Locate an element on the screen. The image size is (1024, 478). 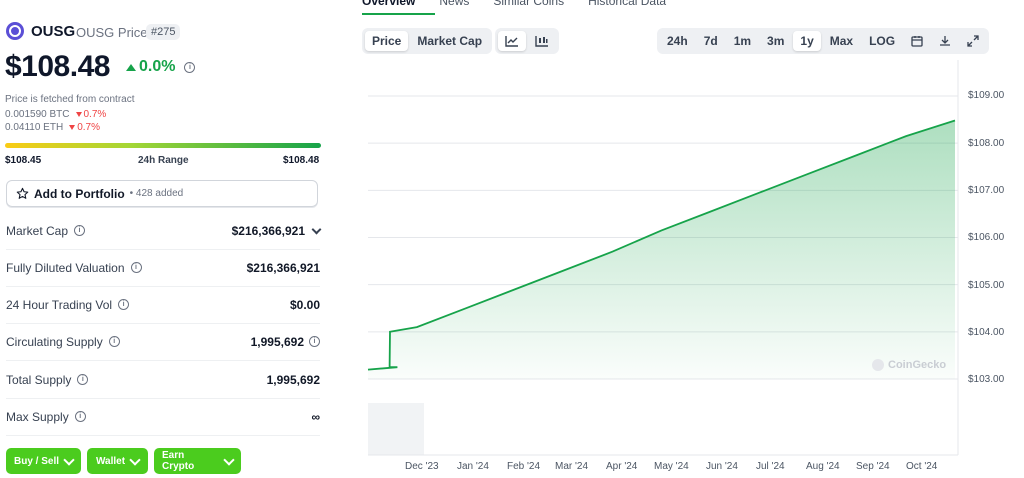
range-high: $108.48 is located at coordinates (301, 160).